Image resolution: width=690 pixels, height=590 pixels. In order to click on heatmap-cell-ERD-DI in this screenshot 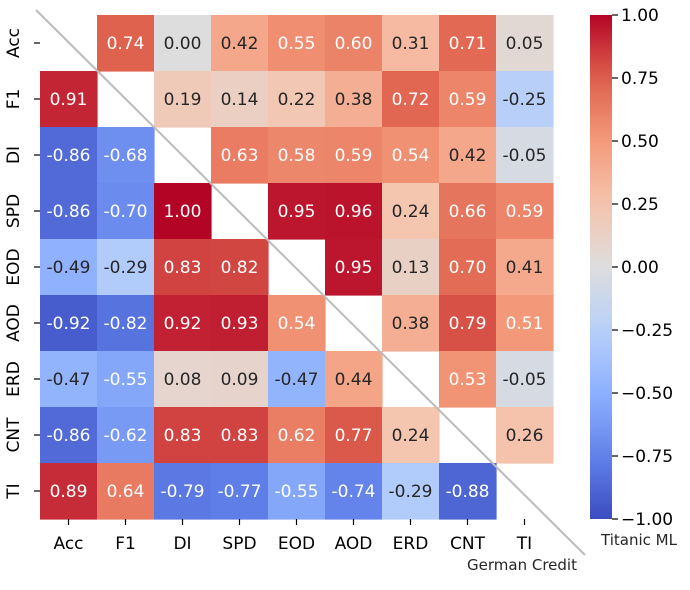, I will do `click(183, 379)`.